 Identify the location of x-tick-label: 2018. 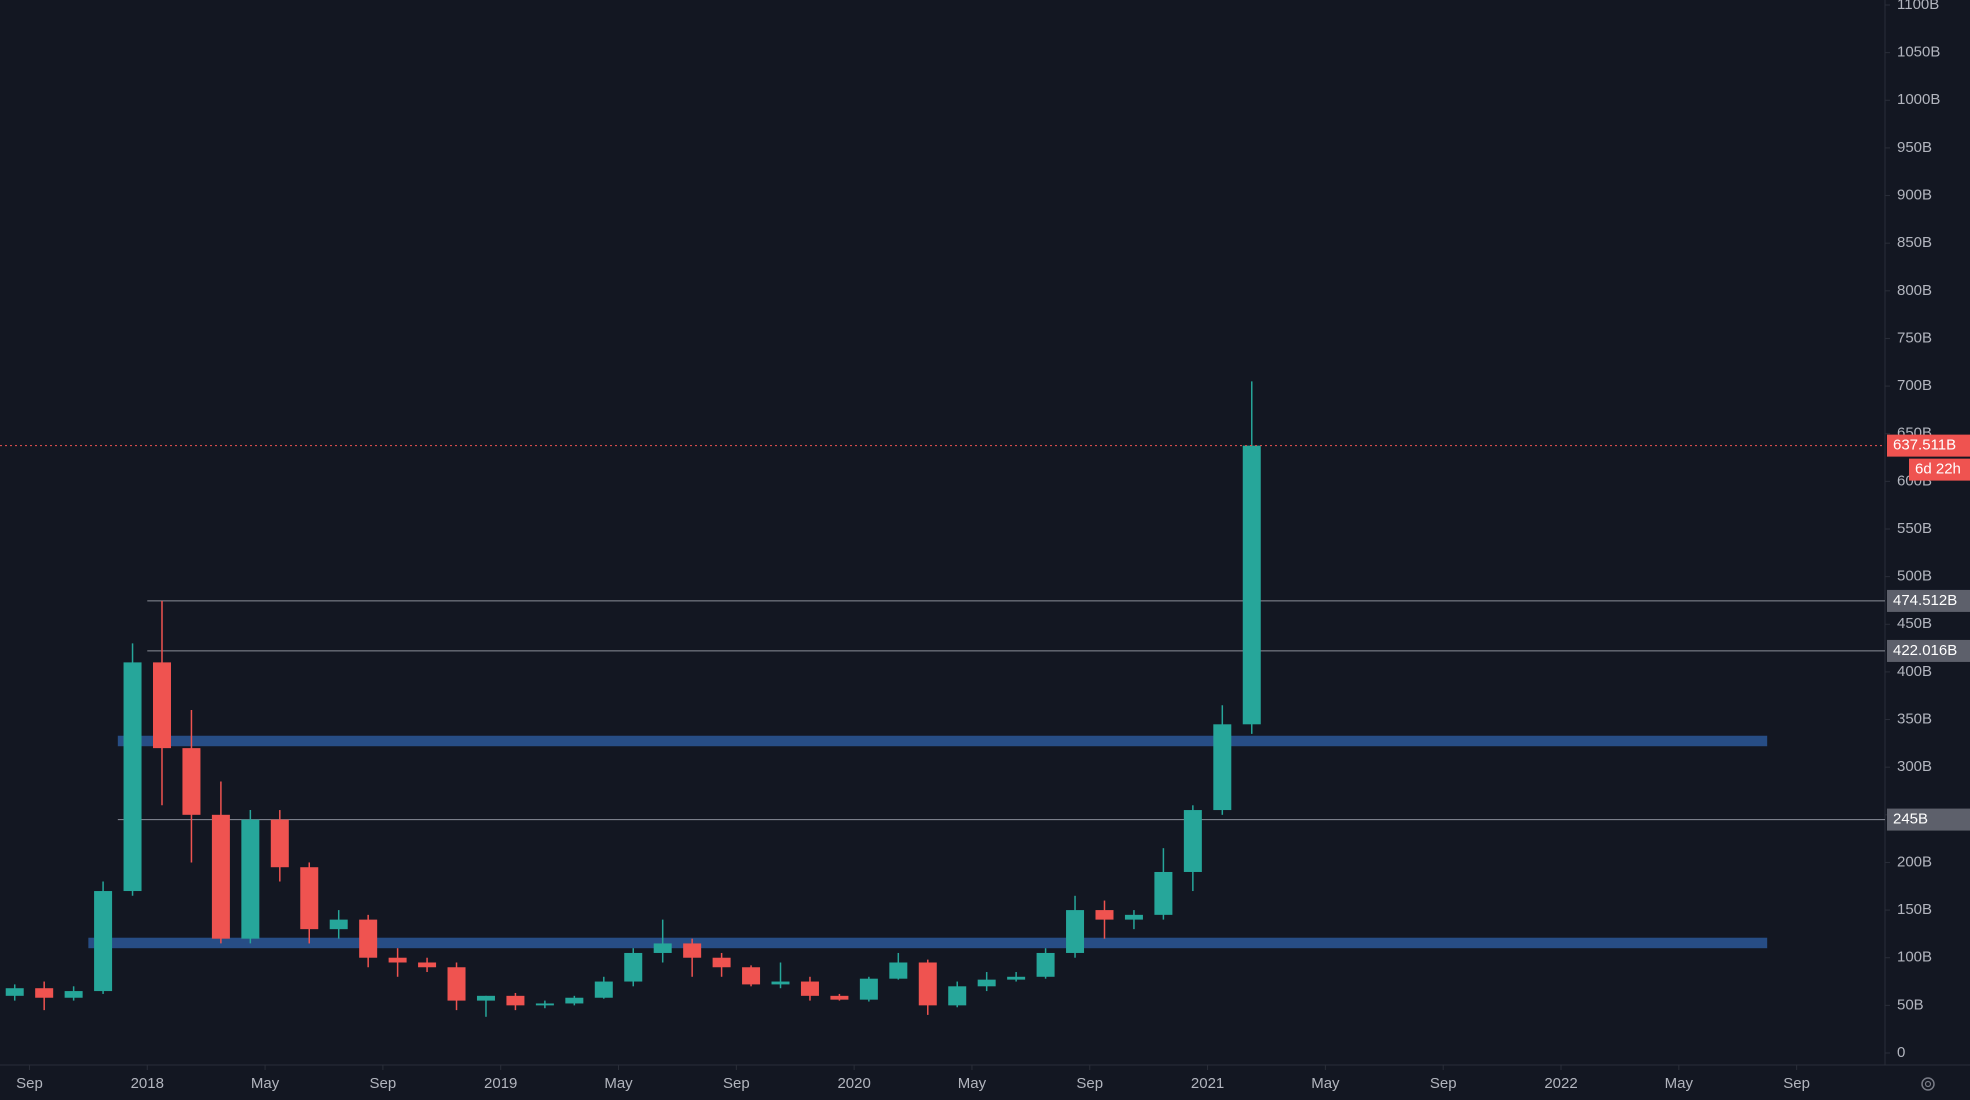
(147, 1083).